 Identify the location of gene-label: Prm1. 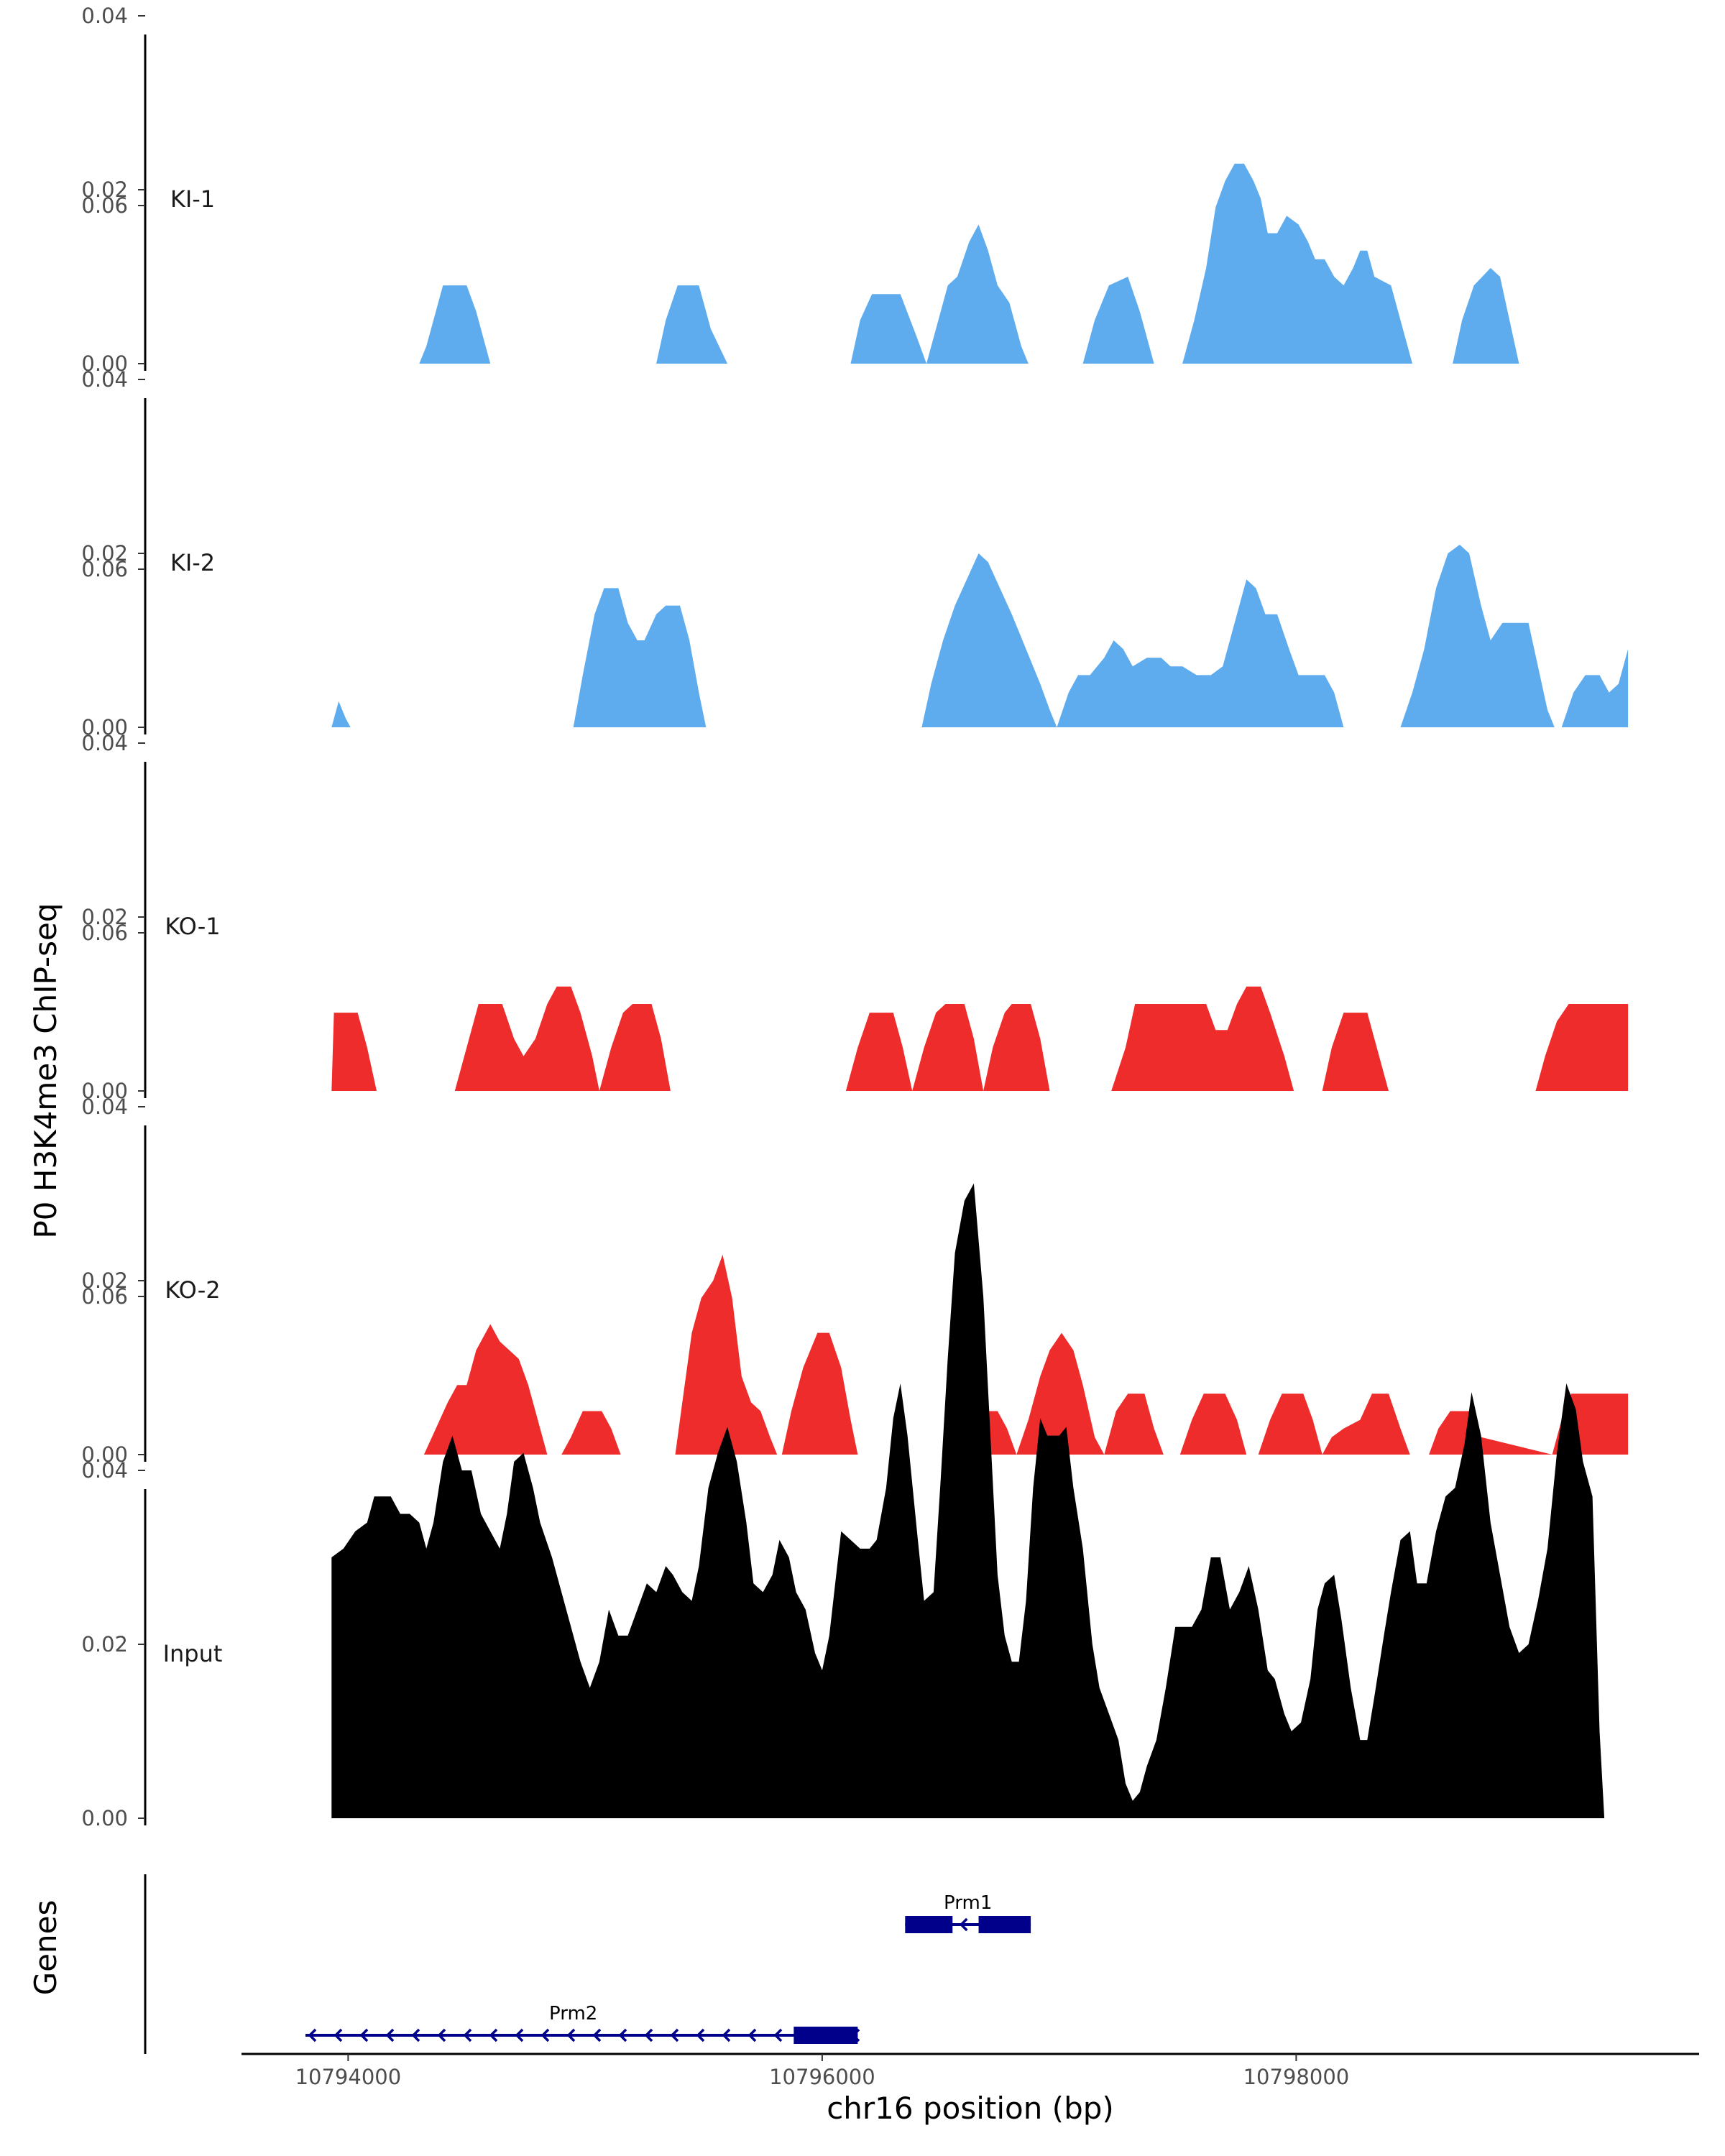
(968, 1903).